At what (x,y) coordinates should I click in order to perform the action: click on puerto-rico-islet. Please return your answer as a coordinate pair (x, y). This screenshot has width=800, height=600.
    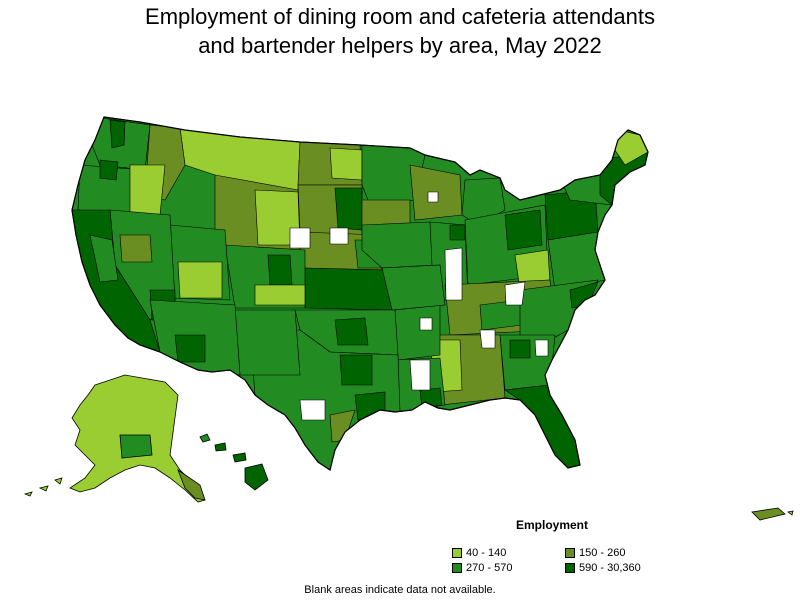
    Looking at the image, I should click on (790, 513).